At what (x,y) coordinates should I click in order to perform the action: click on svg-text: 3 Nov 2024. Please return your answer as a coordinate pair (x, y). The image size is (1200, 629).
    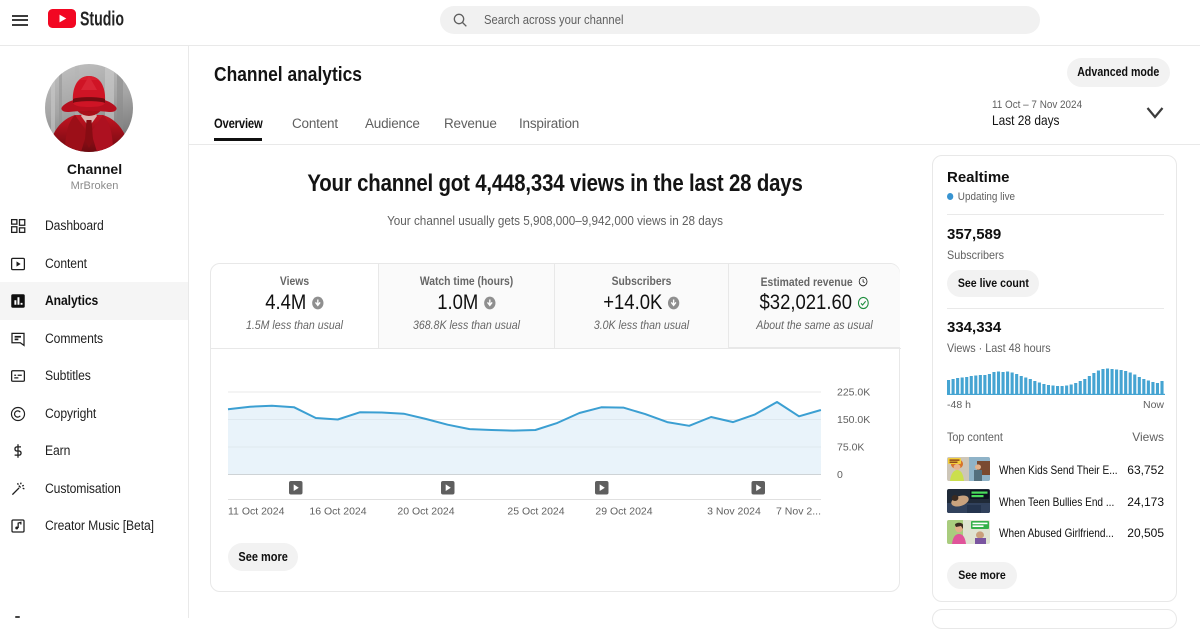
    Looking at the image, I should click on (734, 512).